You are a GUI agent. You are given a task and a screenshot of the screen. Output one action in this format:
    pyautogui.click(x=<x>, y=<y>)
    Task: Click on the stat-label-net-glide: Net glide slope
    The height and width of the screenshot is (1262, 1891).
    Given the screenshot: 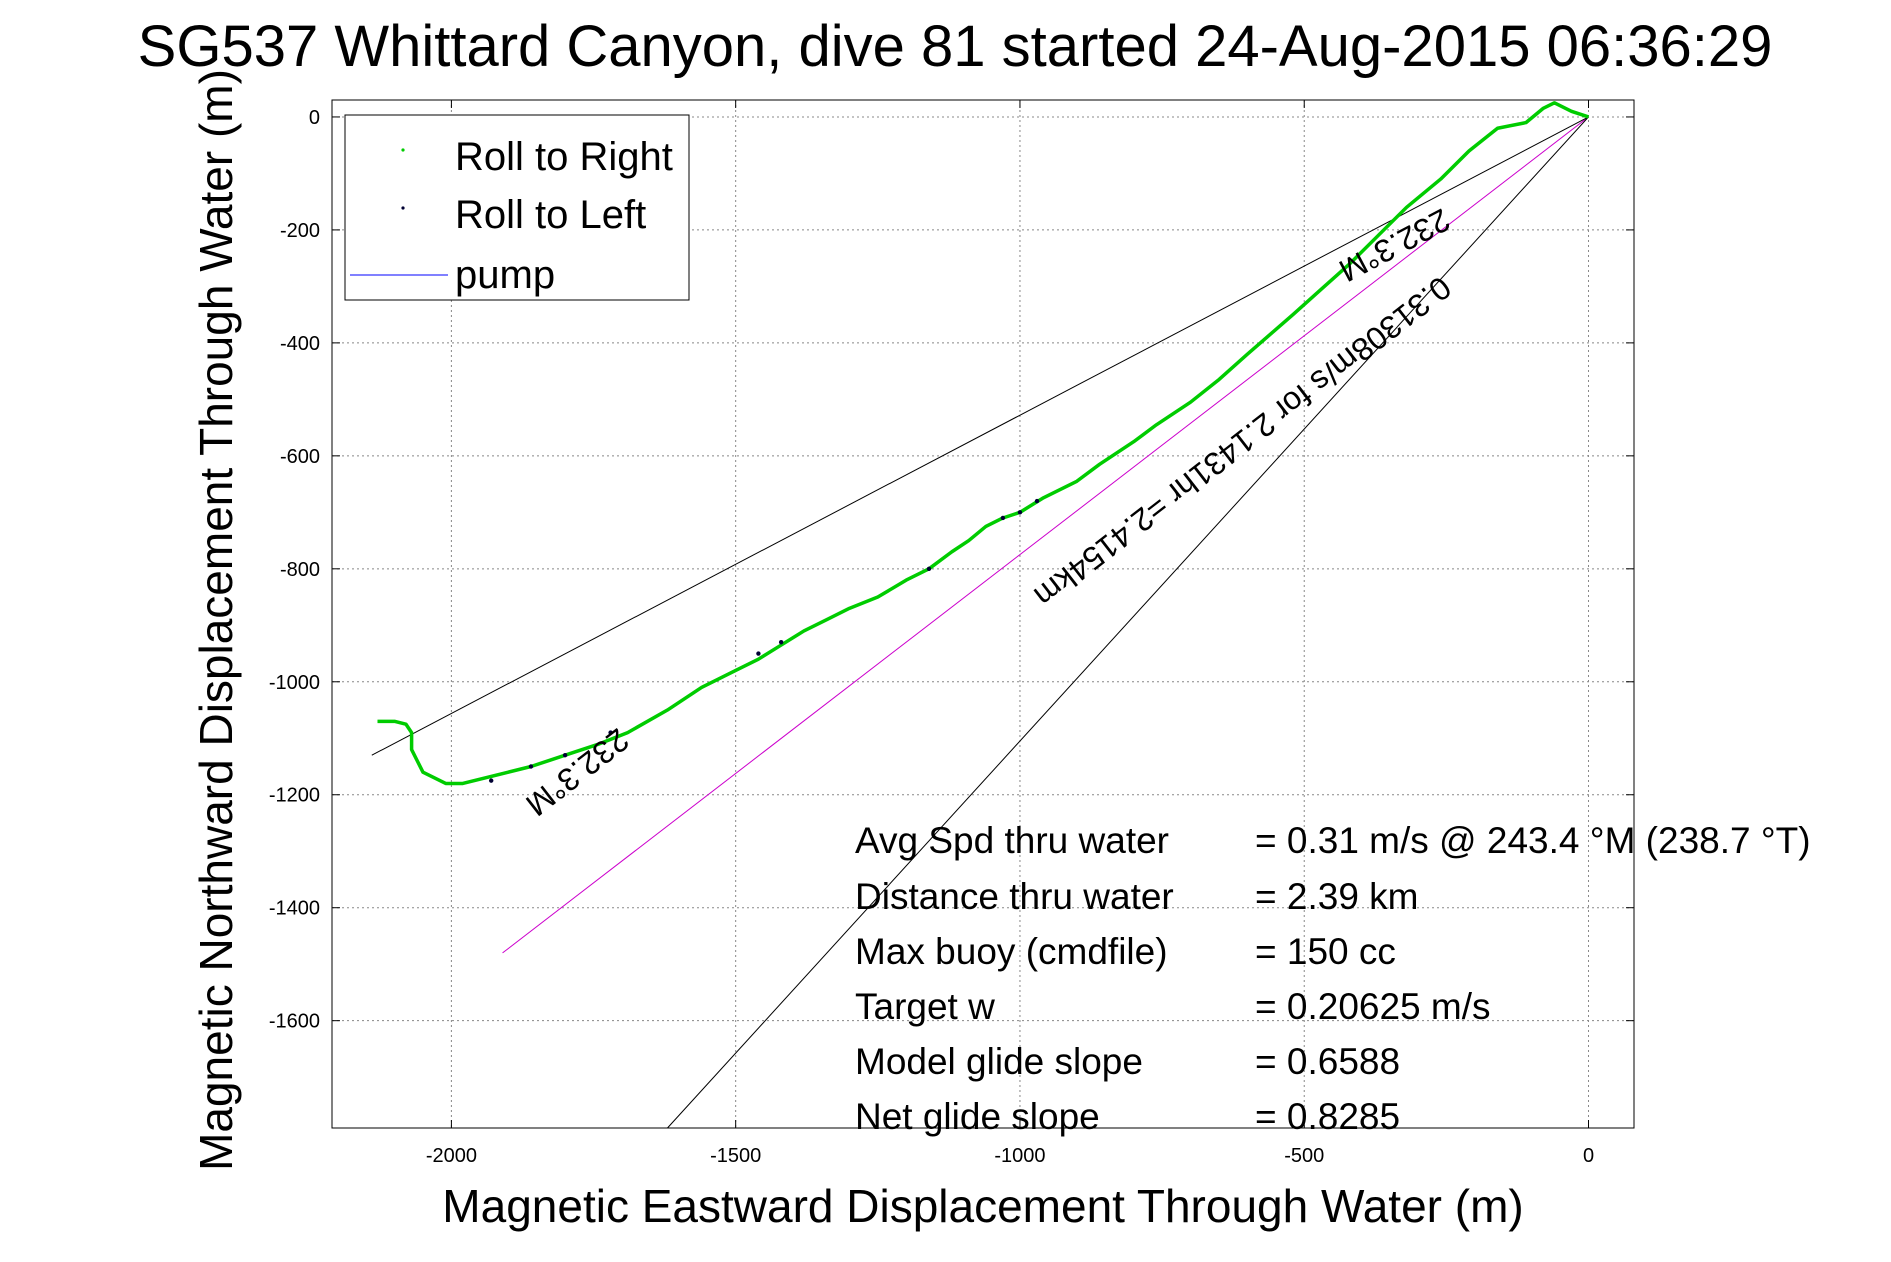 What is the action you would take?
    pyautogui.click(x=977, y=1116)
    